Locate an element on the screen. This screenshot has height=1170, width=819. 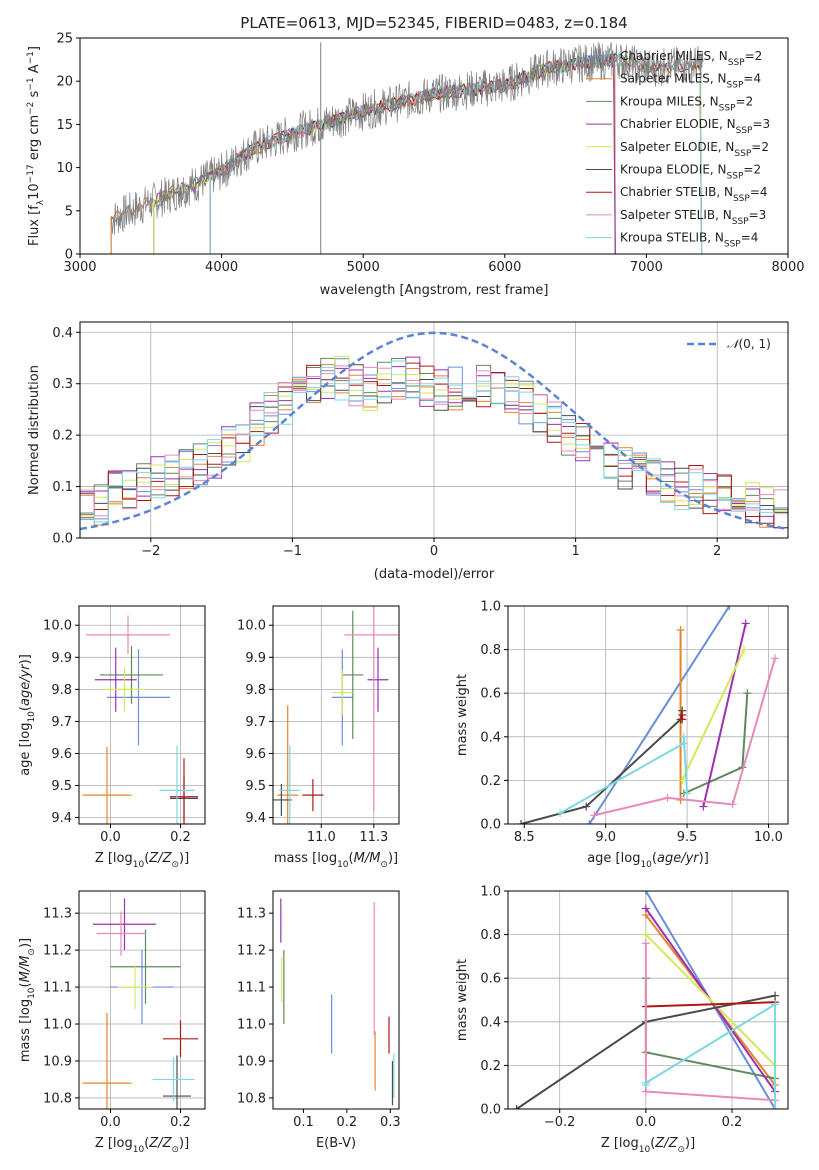
x-tick-label: 1 is located at coordinates (575, 551).